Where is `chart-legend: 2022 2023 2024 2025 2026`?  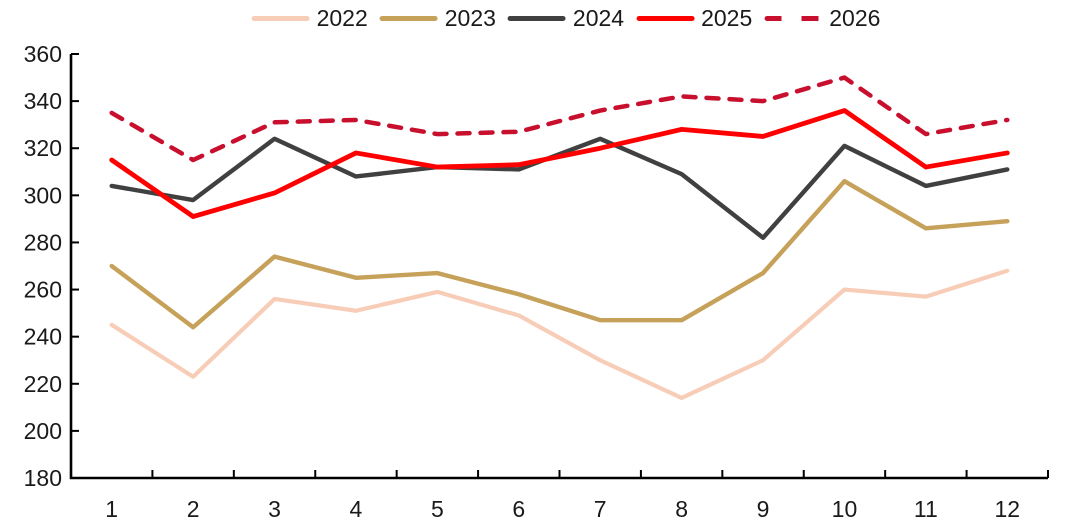
chart-legend: 2022 2023 2024 2025 2026 is located at coordinates (565, 18).